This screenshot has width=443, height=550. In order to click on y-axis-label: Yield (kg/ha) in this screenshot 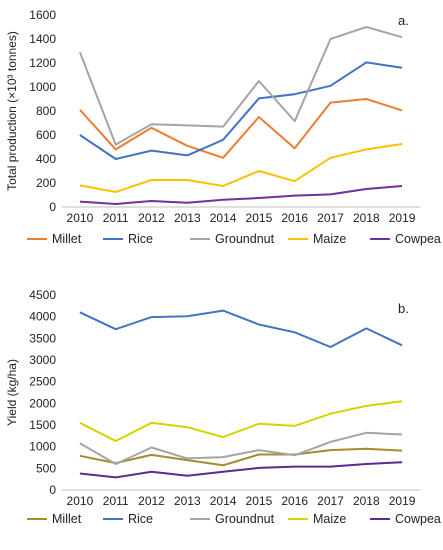, I will do `click(12, 392)`.